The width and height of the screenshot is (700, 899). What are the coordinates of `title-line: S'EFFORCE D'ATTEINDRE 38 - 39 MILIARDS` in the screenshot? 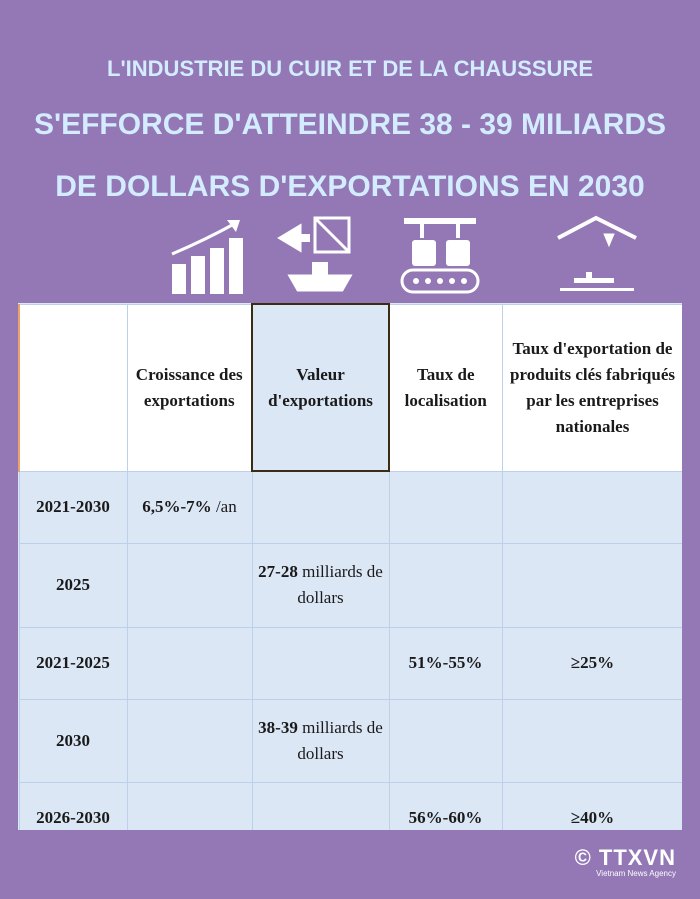 It's located at (350, 124).